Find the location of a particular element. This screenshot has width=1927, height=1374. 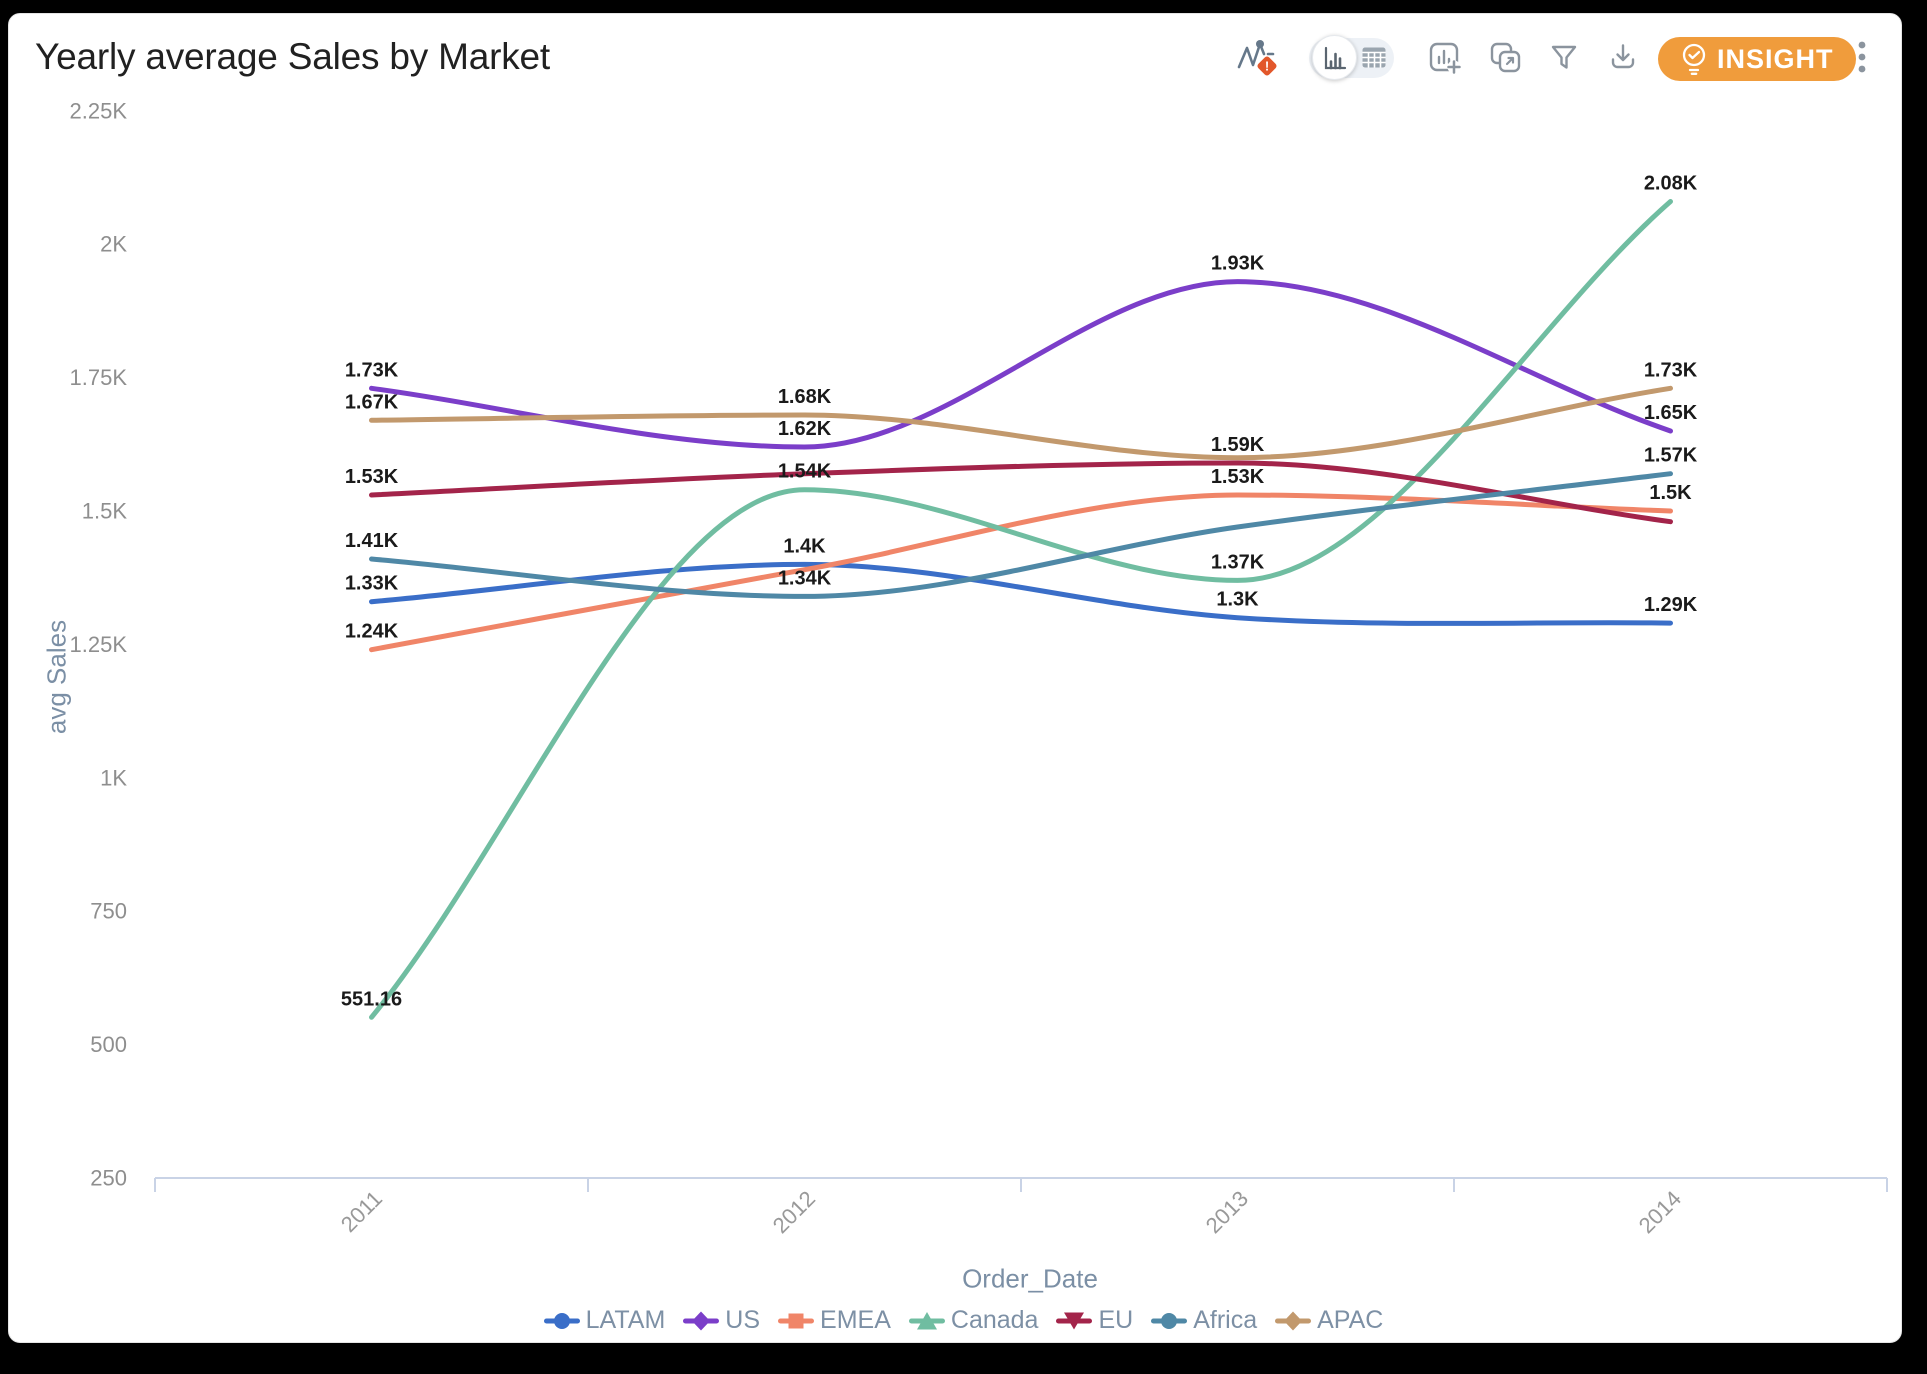

insight-button-label: INSIGHT is located at coordinates (1775, 58).